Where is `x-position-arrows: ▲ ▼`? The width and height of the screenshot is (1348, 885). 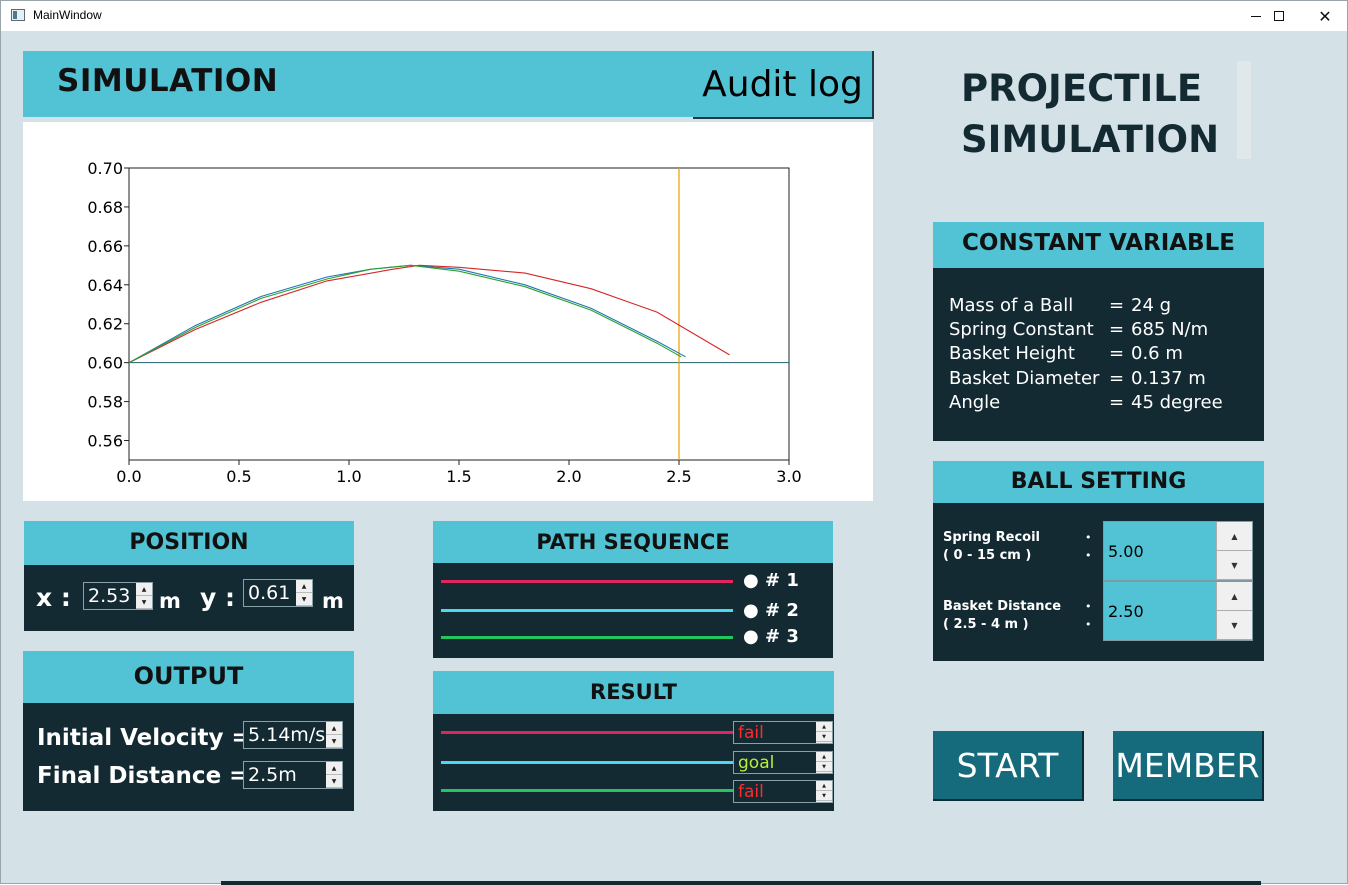 x-position-arrows: ▲ ▼ is located at coordinates (144, 596).